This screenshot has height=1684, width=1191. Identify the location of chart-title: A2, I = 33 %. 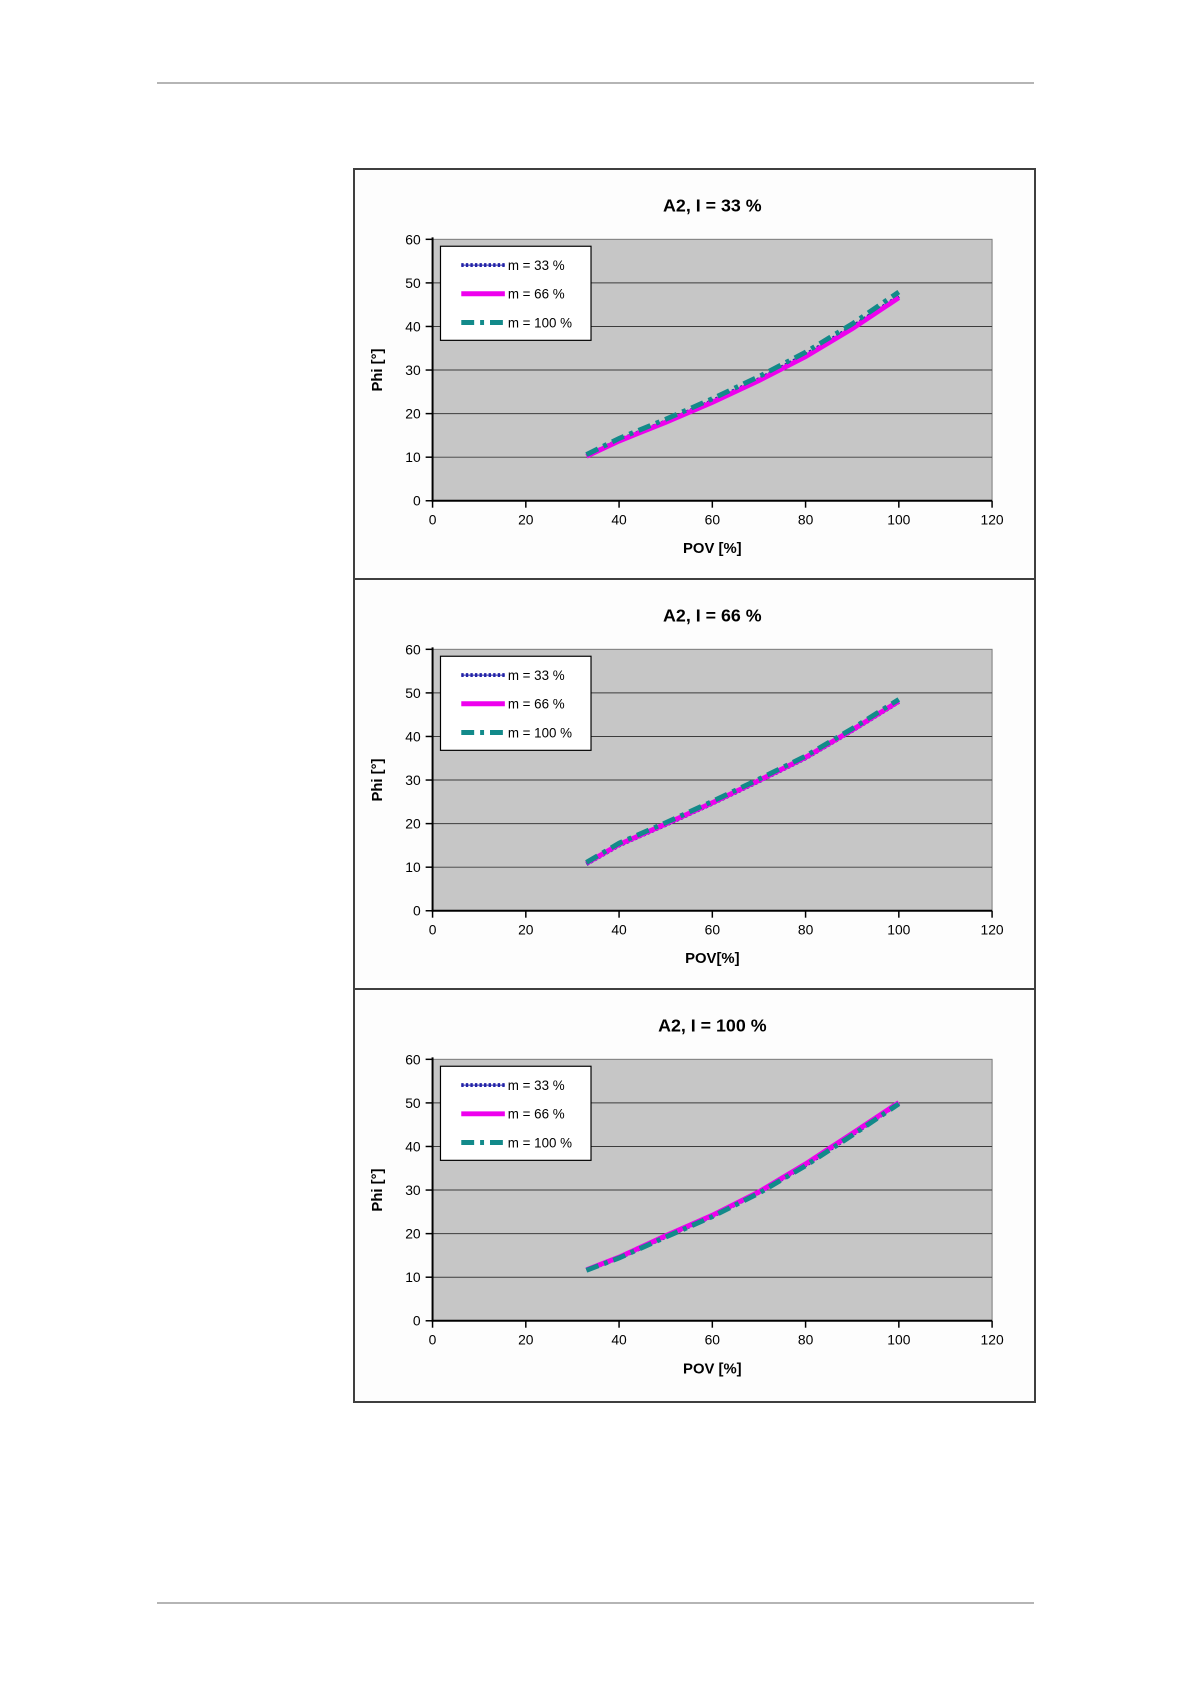
(712, 206).